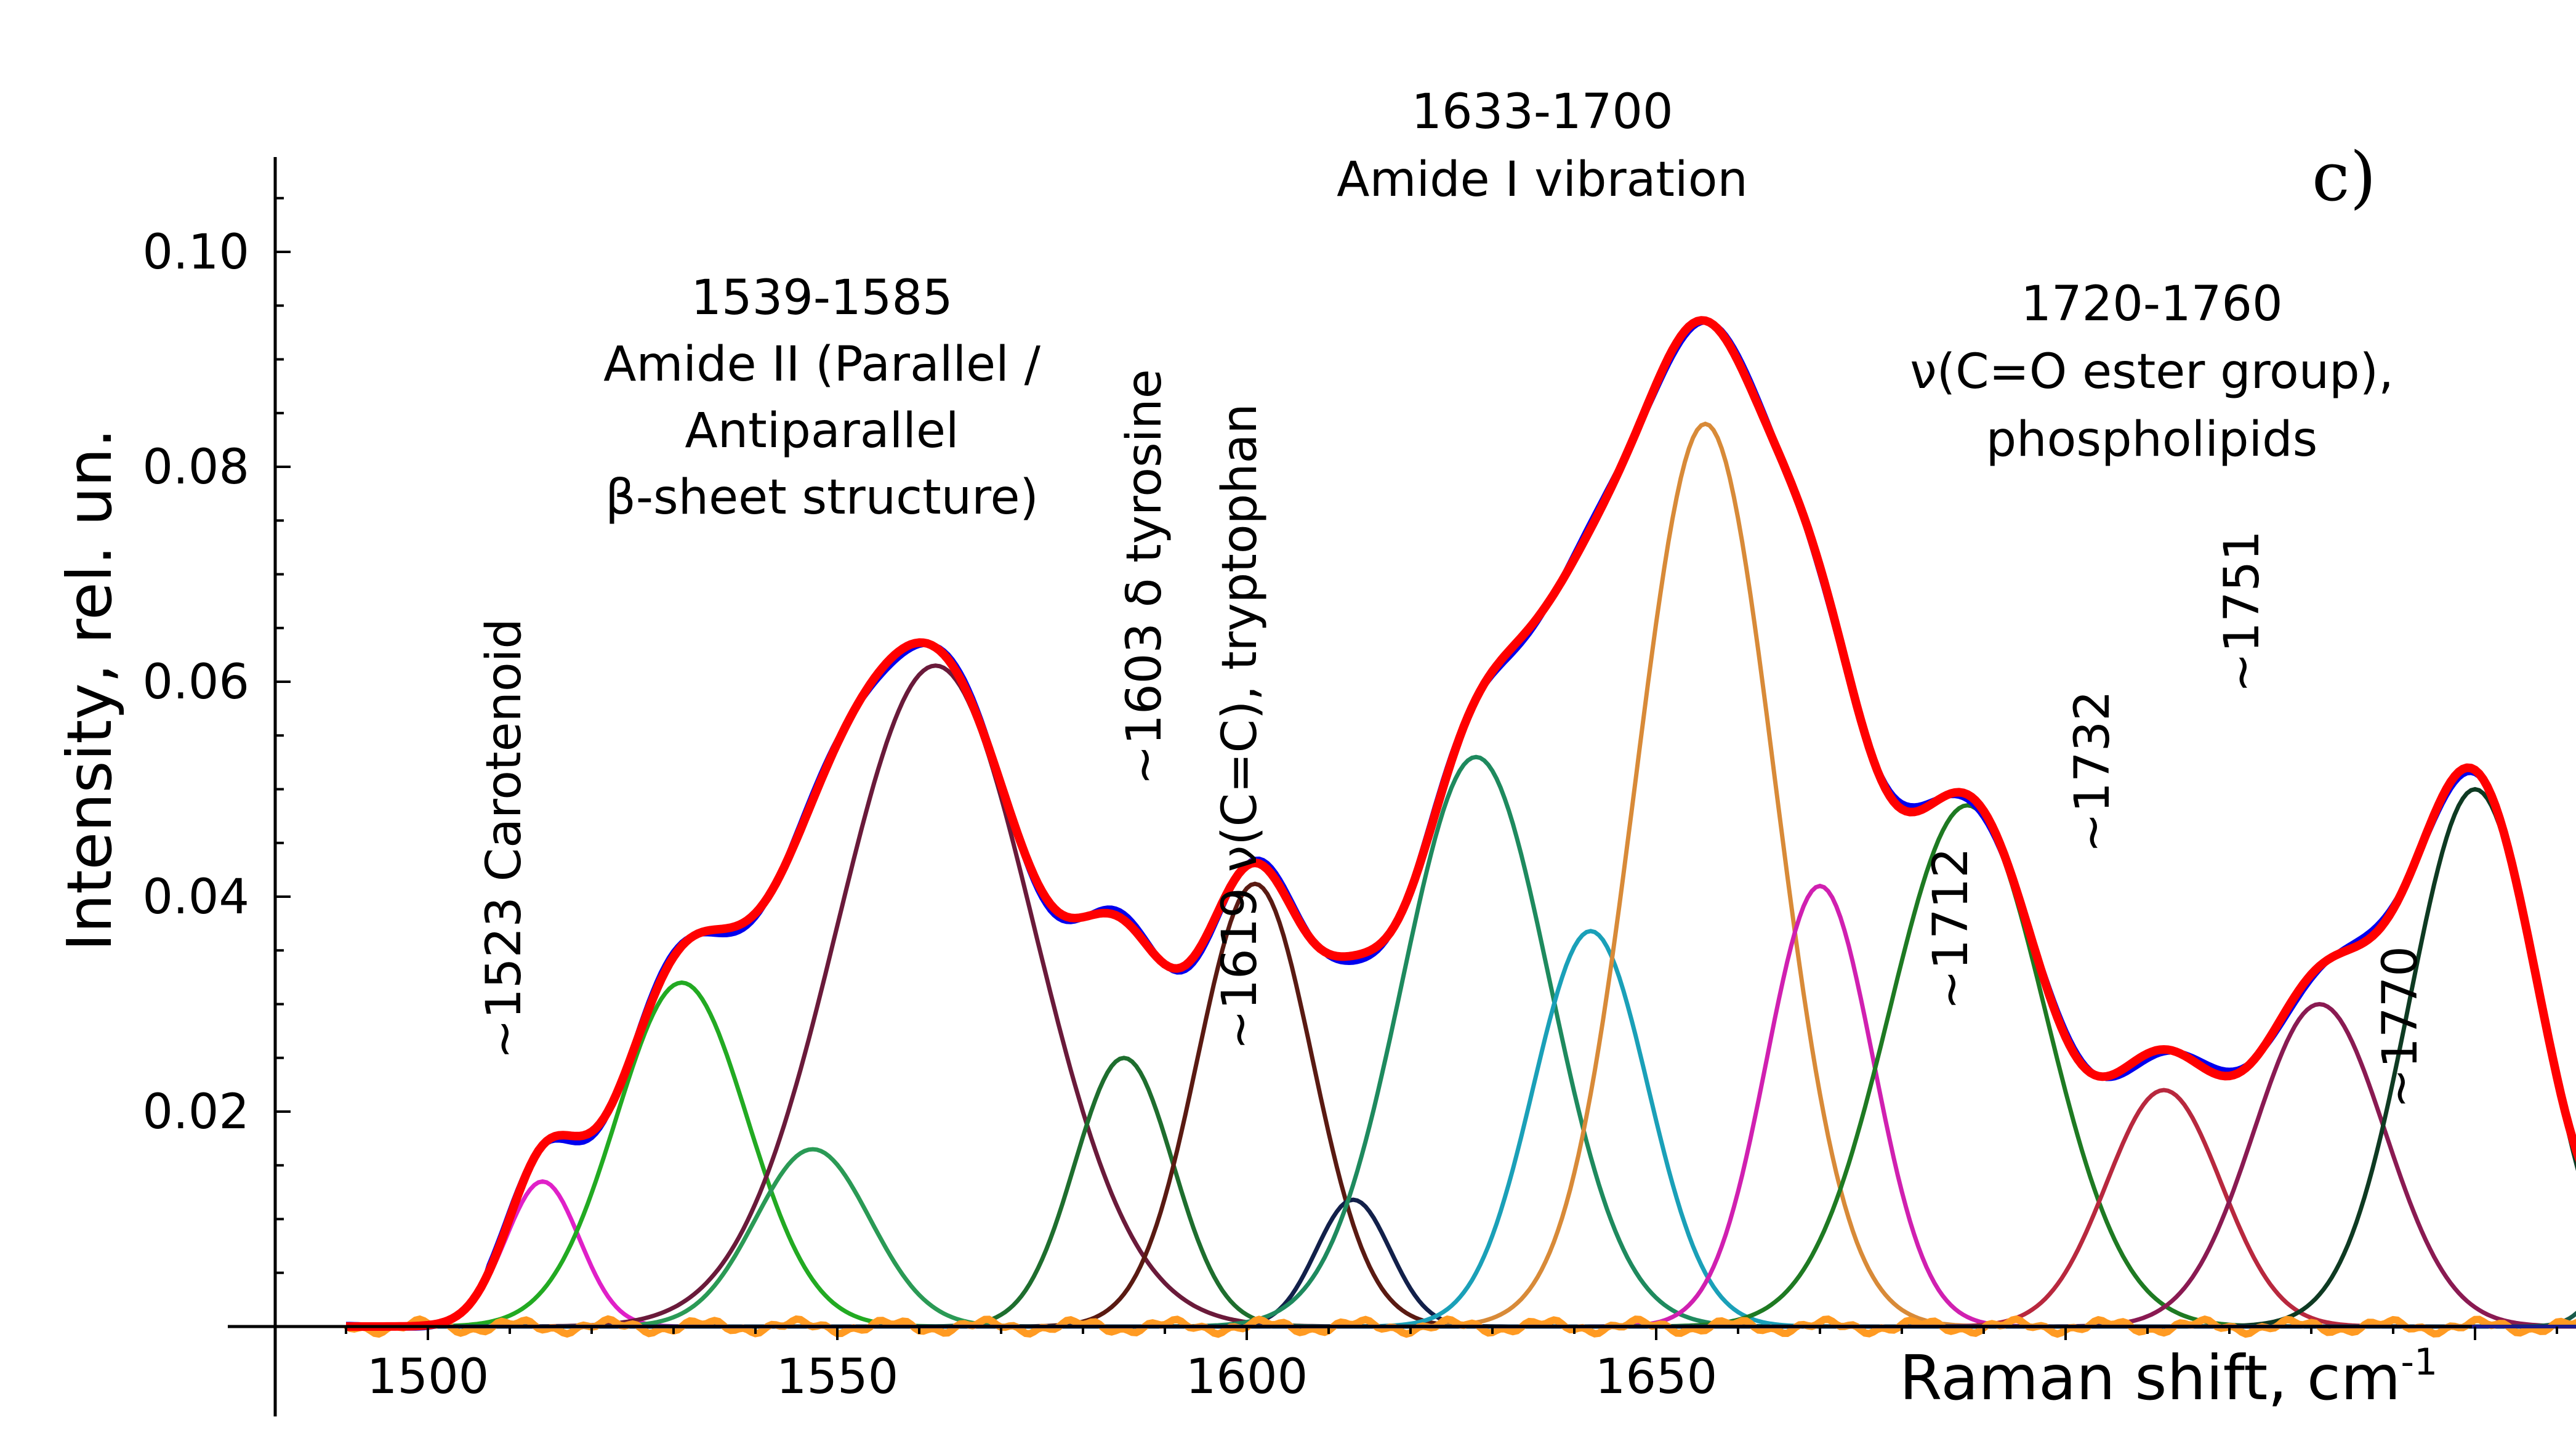  I want to click on x-axis-label: Raman shift, cm-1, so click(2168, 1377).